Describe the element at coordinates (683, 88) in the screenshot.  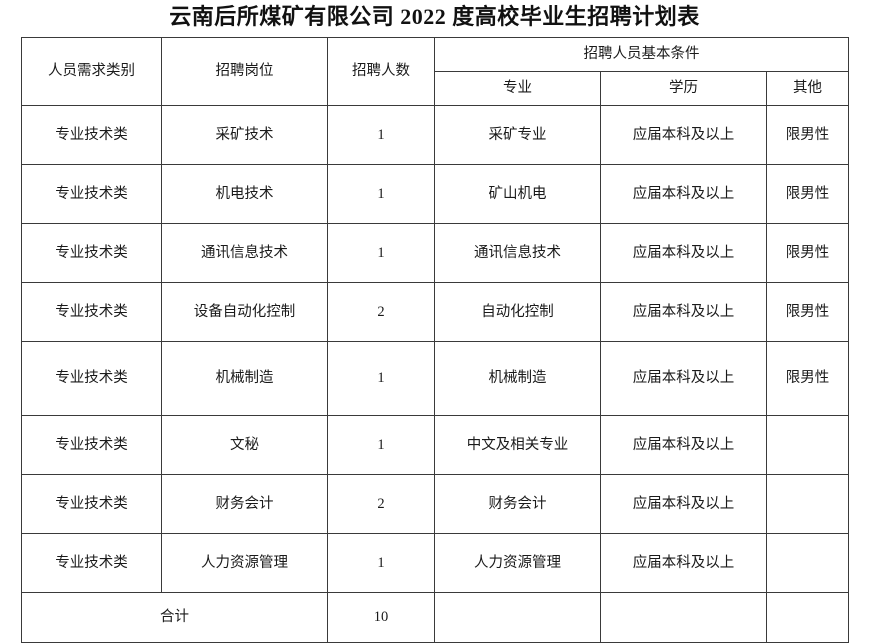
I see `column-header-education: 学历` at that location.